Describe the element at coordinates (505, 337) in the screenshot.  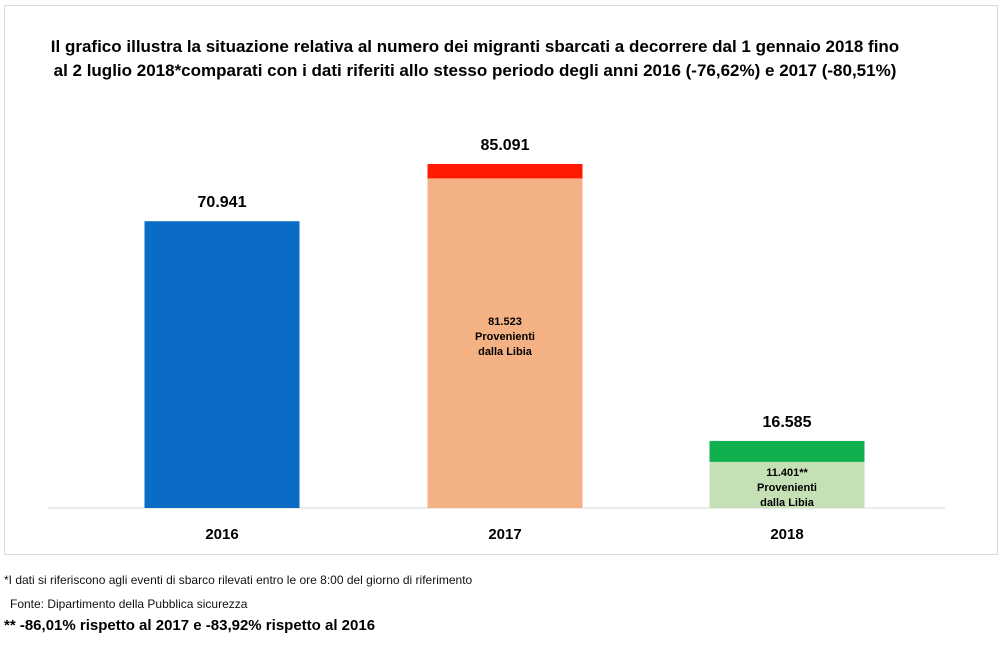
I see `libia-caption-line1-2017: Provenienti` at that location.